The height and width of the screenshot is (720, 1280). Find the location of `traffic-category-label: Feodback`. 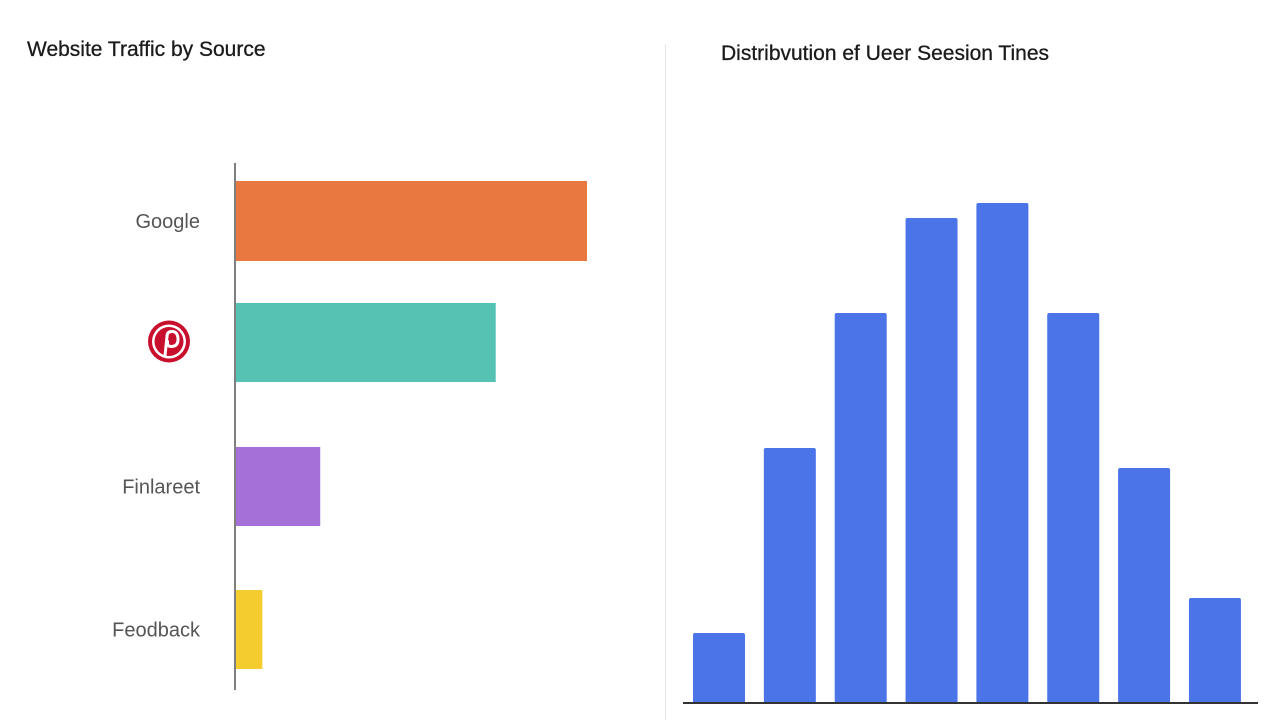

traffic-category-label: Feodback is located at coordinates (156, 631).